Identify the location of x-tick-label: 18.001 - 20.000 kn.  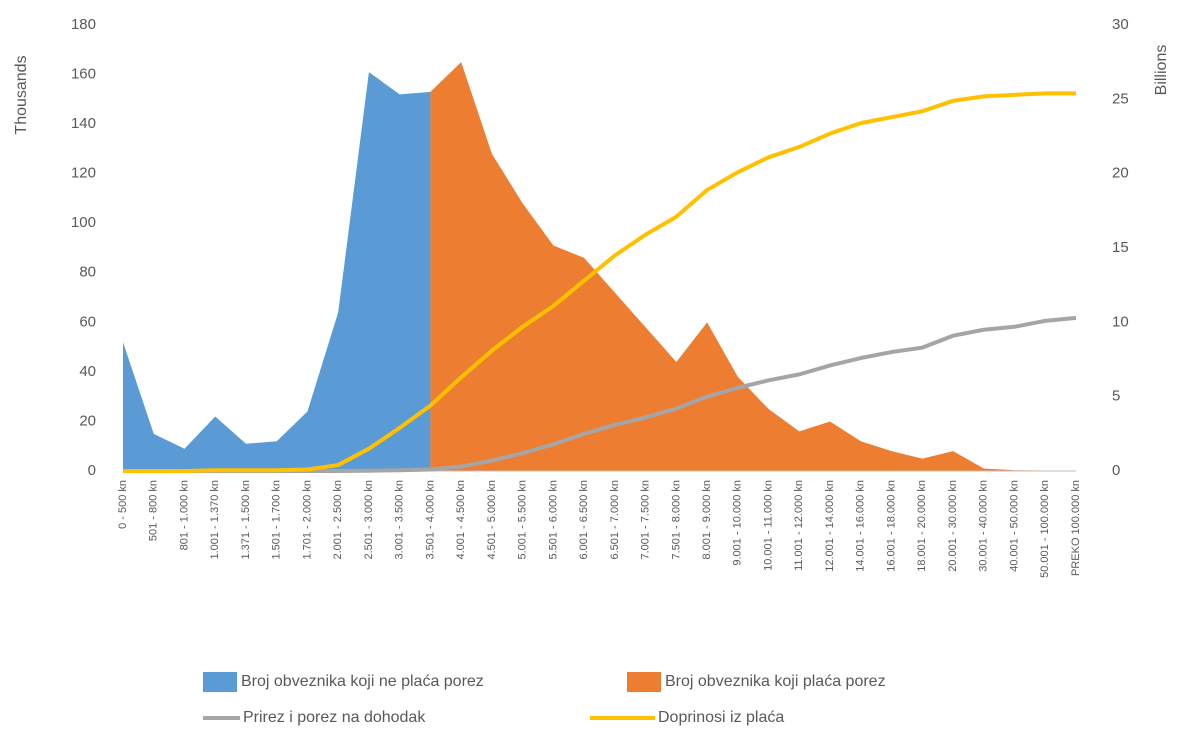
(922, 526).